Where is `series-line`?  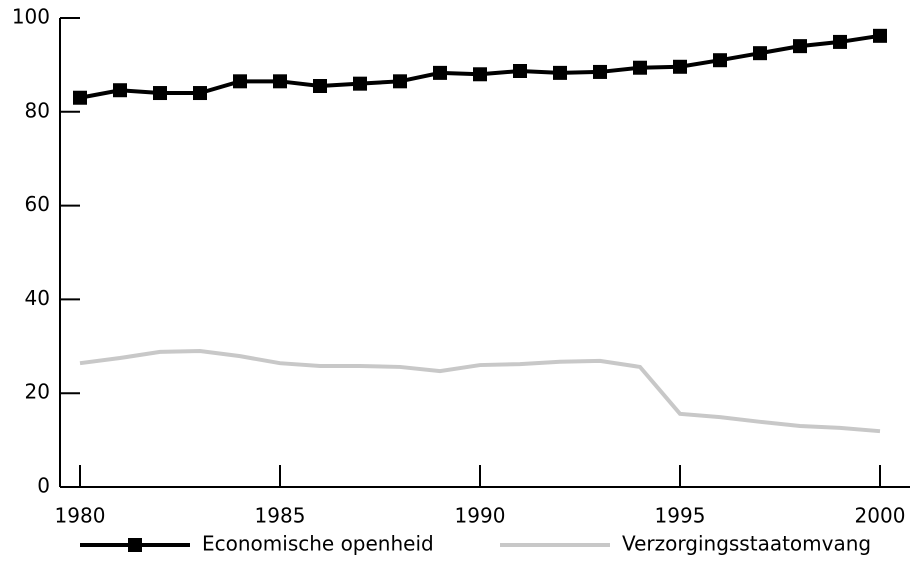 series-line is located at coordinates (480, 391).